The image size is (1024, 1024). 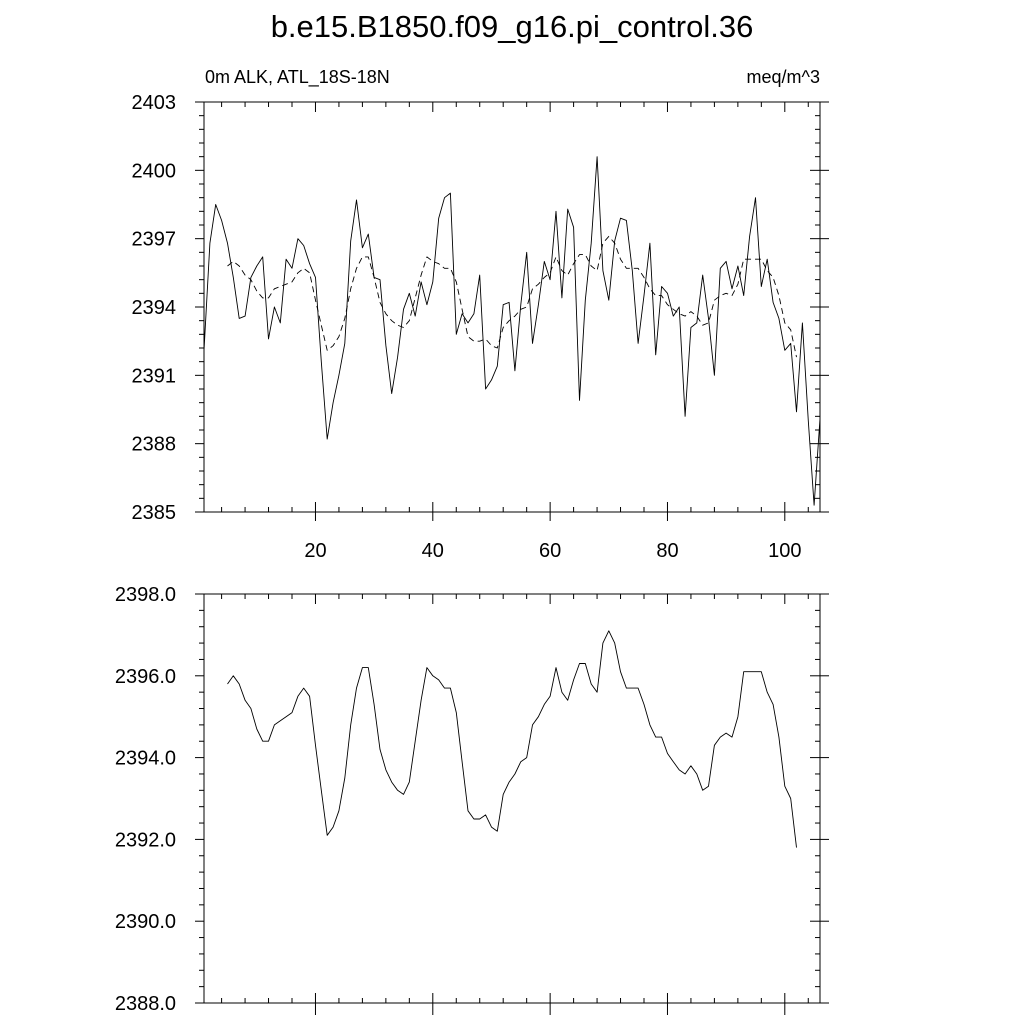 I want to click on solid-series-line, so click(x=512, y=739).